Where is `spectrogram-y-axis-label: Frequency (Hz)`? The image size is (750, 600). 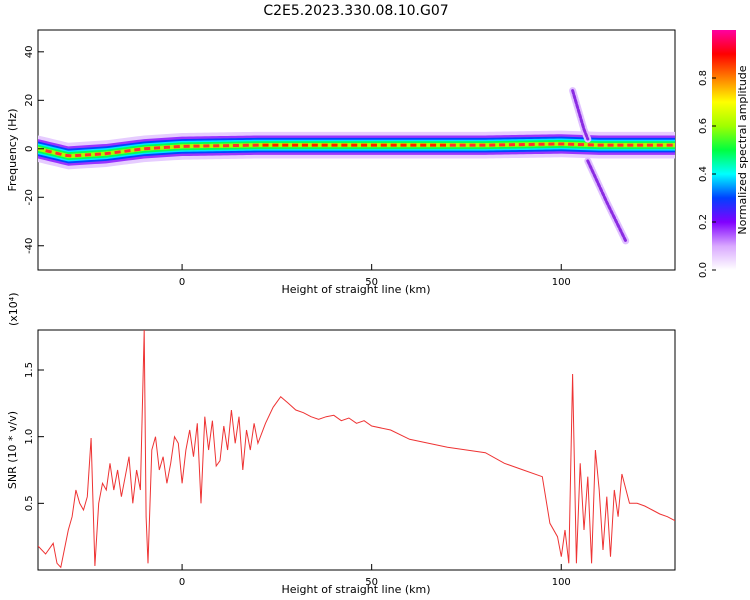
spectrogram-y-axis-label: Frequency (Hz) is located at coordinates (12, 150).